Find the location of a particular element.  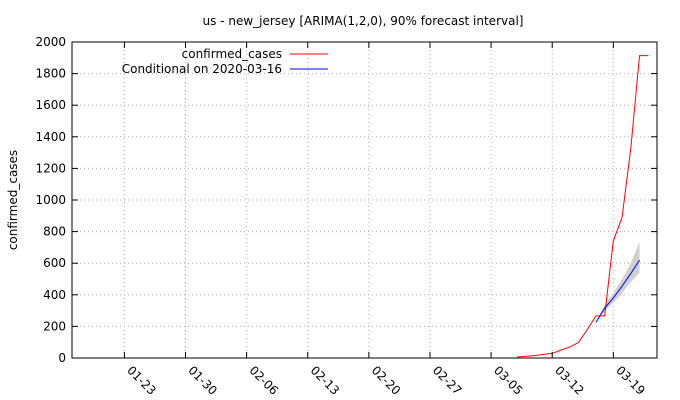

x-tick-label: 03-12 is located at coordinates (569, 380).